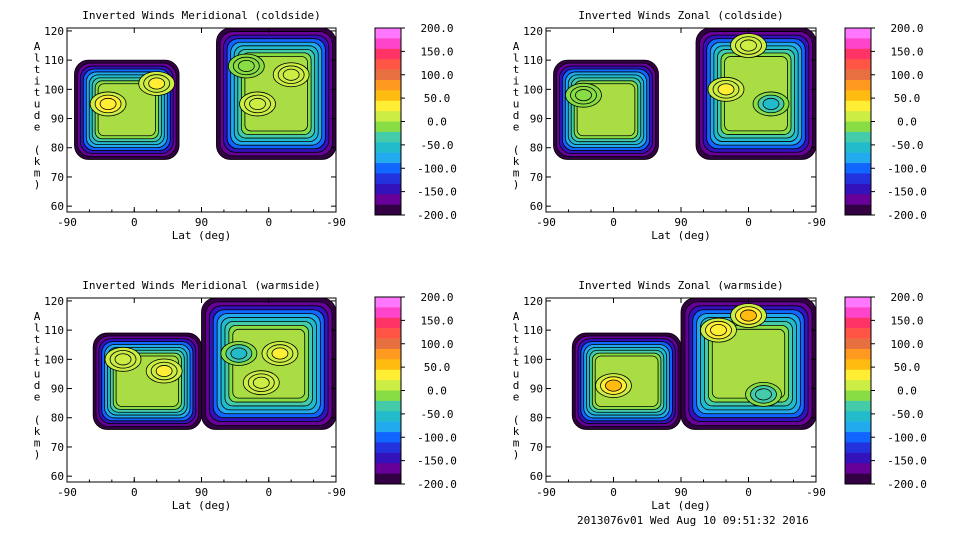 The image size is (960, 540). What do you see at coordinates (202, 235) in the screenshot?
I see `x-axis-label: Lat (deg)` at bounding box center [202, 235].